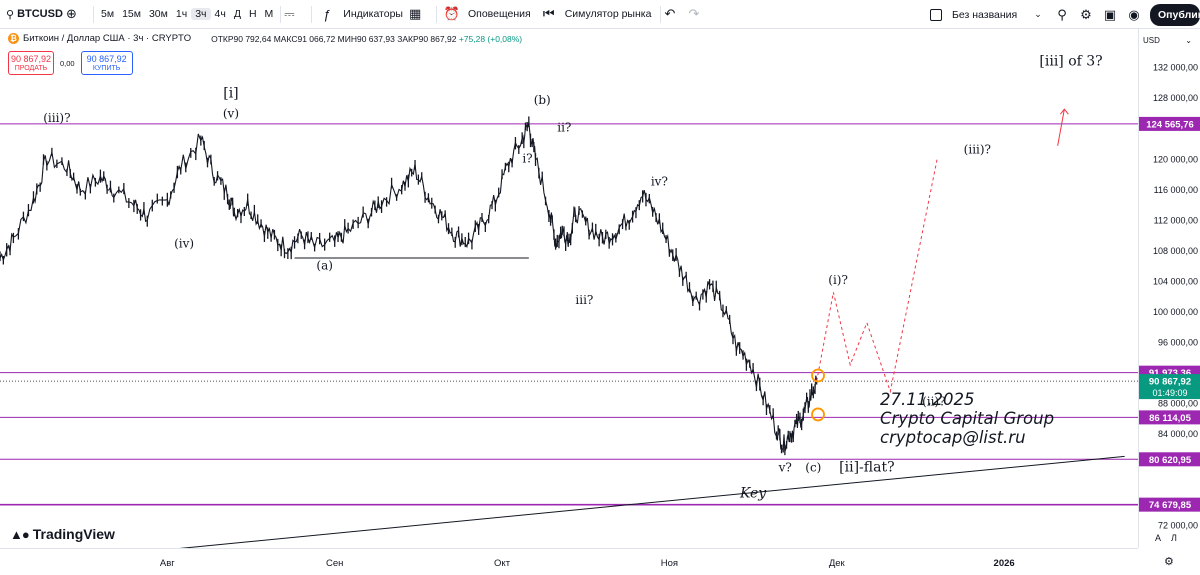  What do you see at coordinates (1004, 563) in the screenshot?
I see `time-tick-5: 2026` at bounding box center [1004, 563].